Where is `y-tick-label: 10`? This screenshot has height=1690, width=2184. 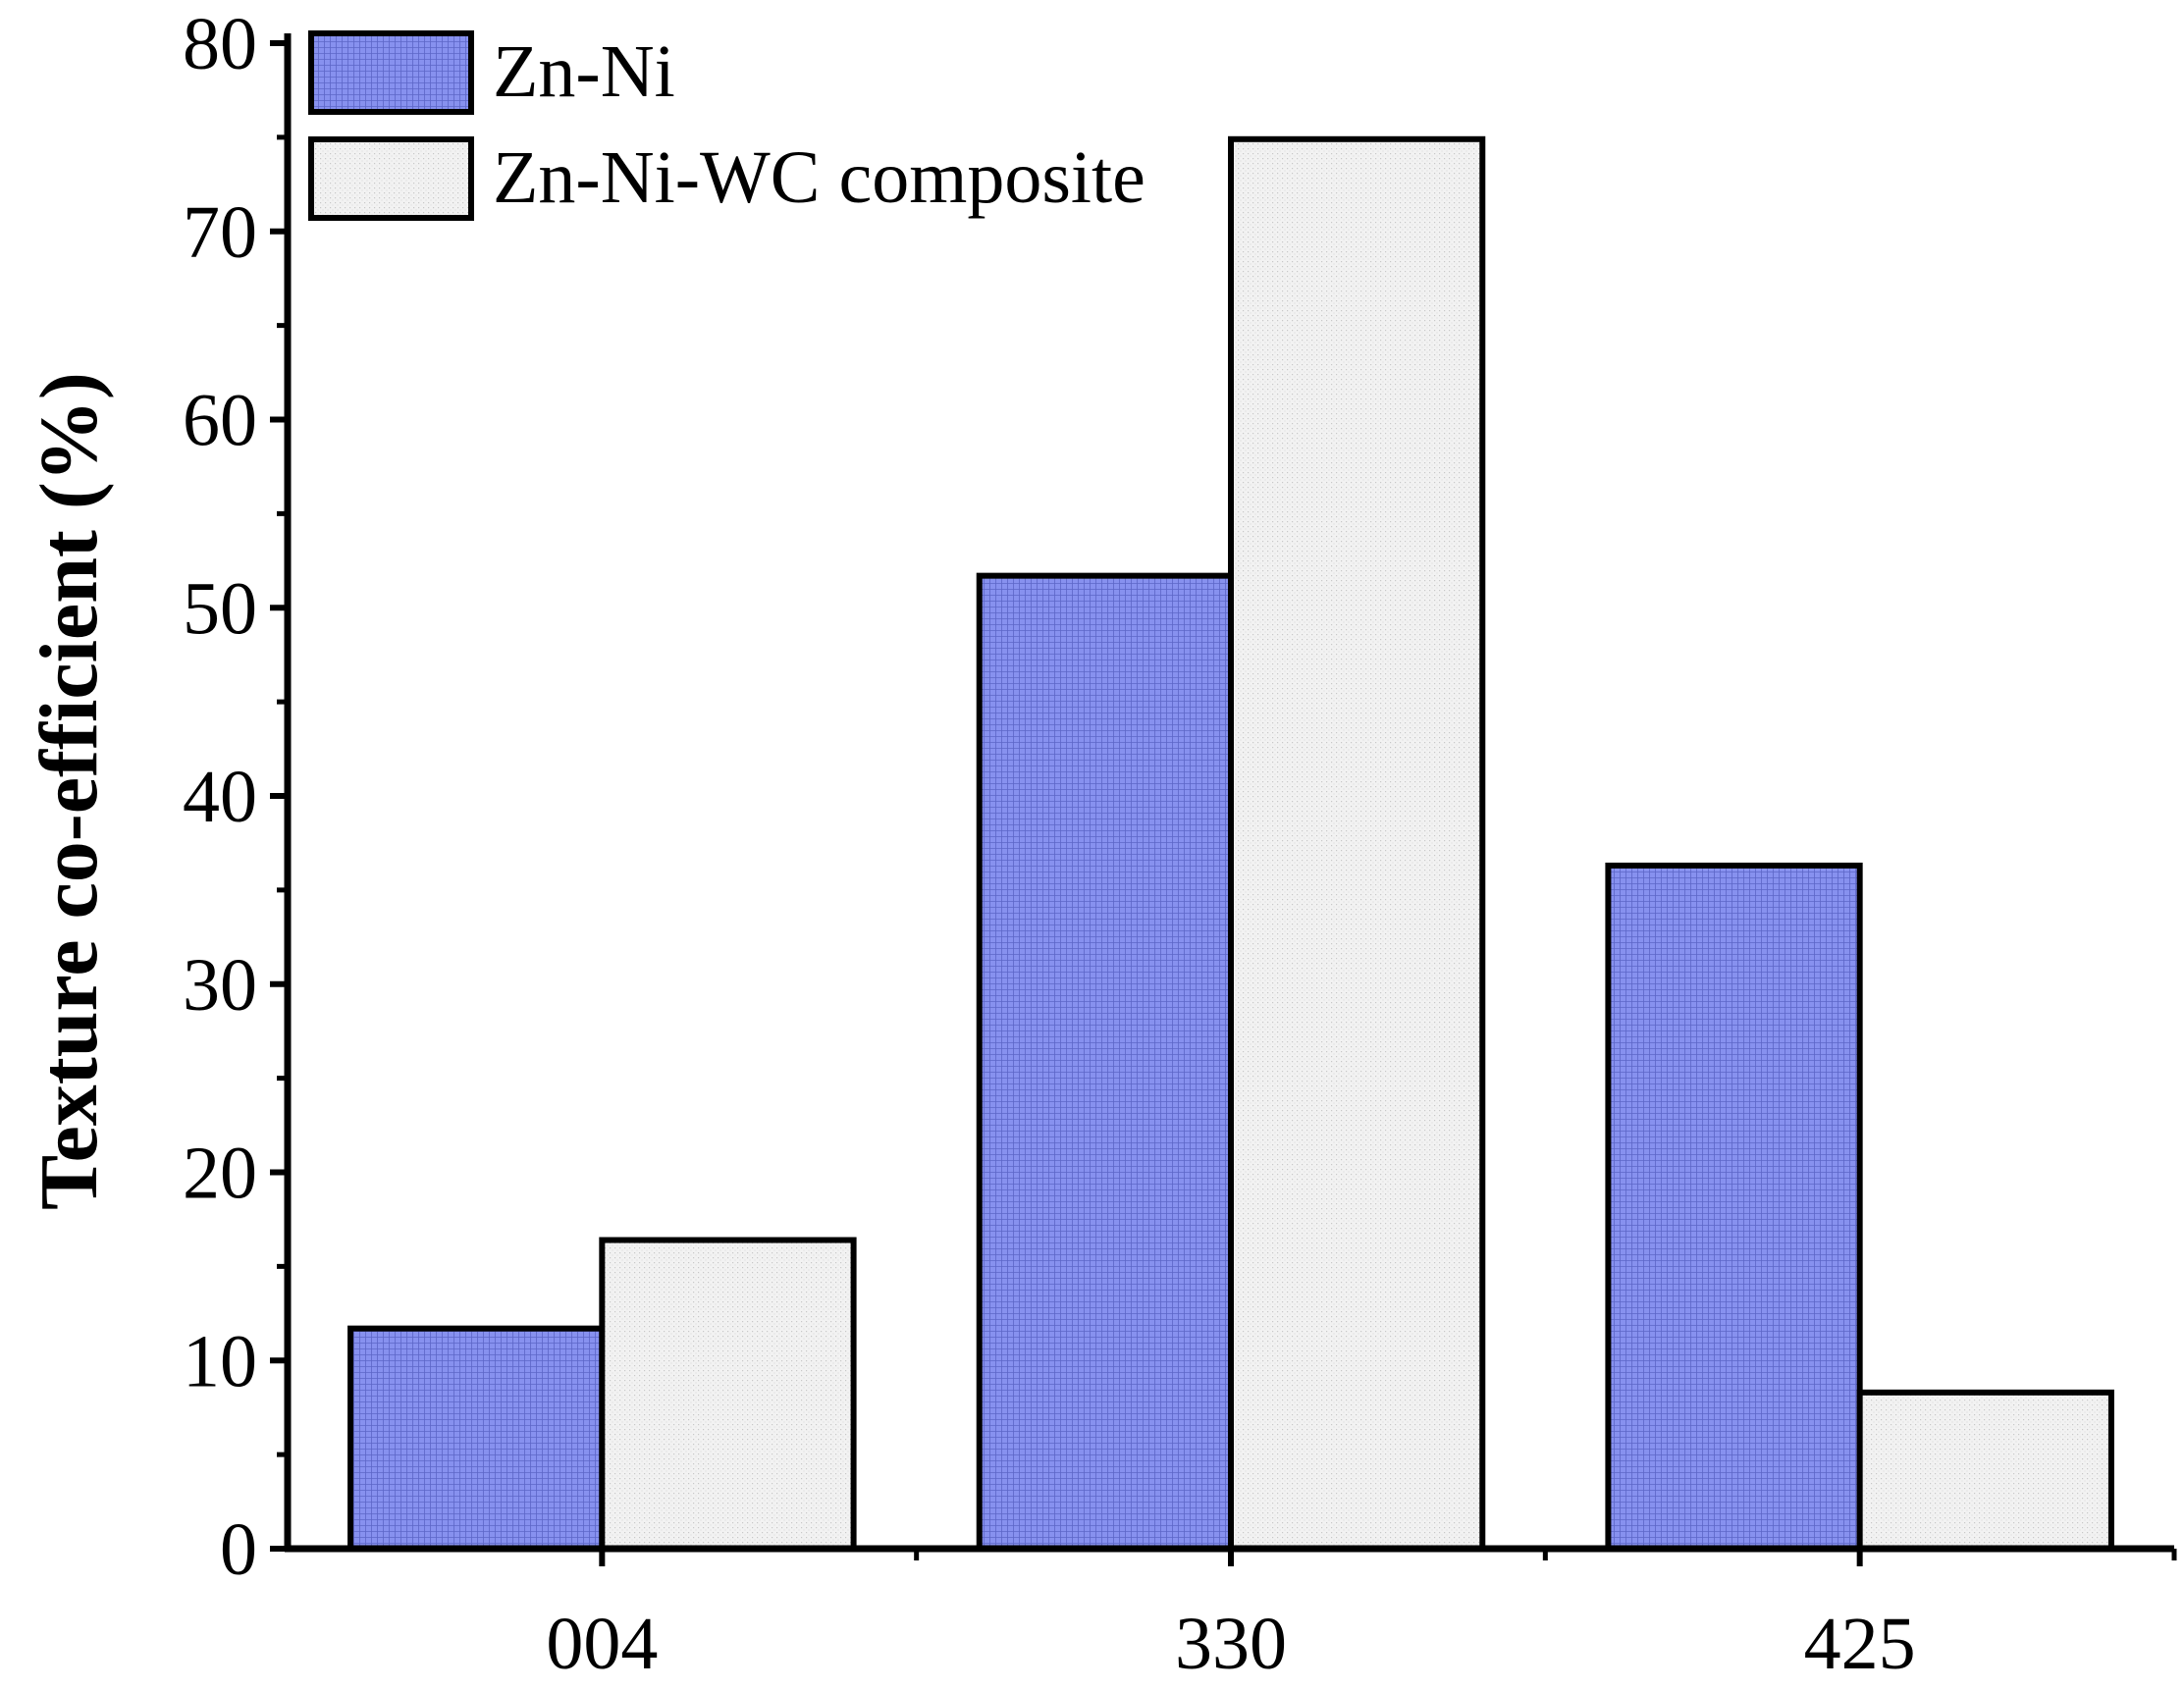
y-tick-label: 10 is located at coordinates (220, 1361).